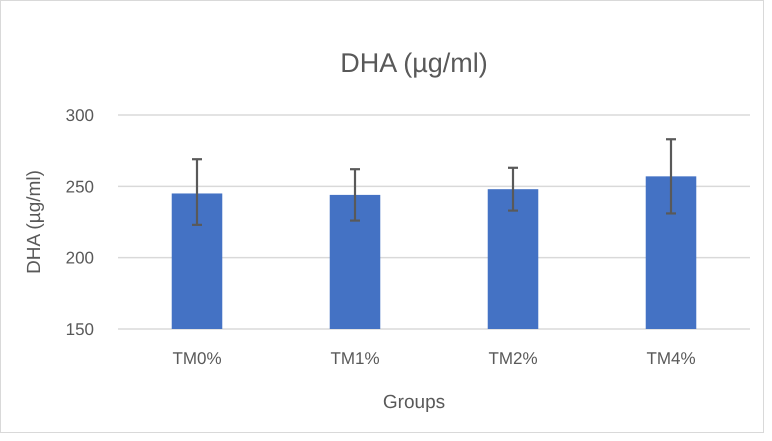  What do you see at coordinates (80, 115) in the screenshot?
I see `y-tick-label: 300` at bounding box center [80, 115].